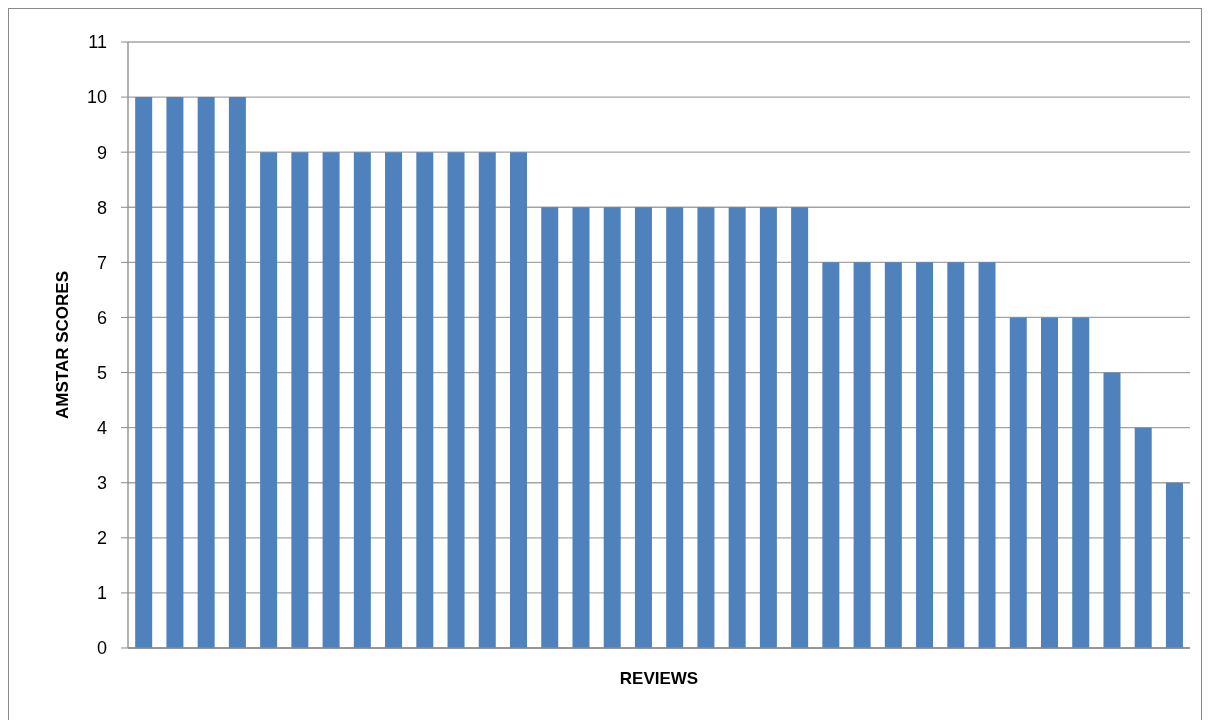  What do you see at coordinates (101, 207) in the screenshot?
I see `y-tick-label: 8` at bounding box center [101, 207].